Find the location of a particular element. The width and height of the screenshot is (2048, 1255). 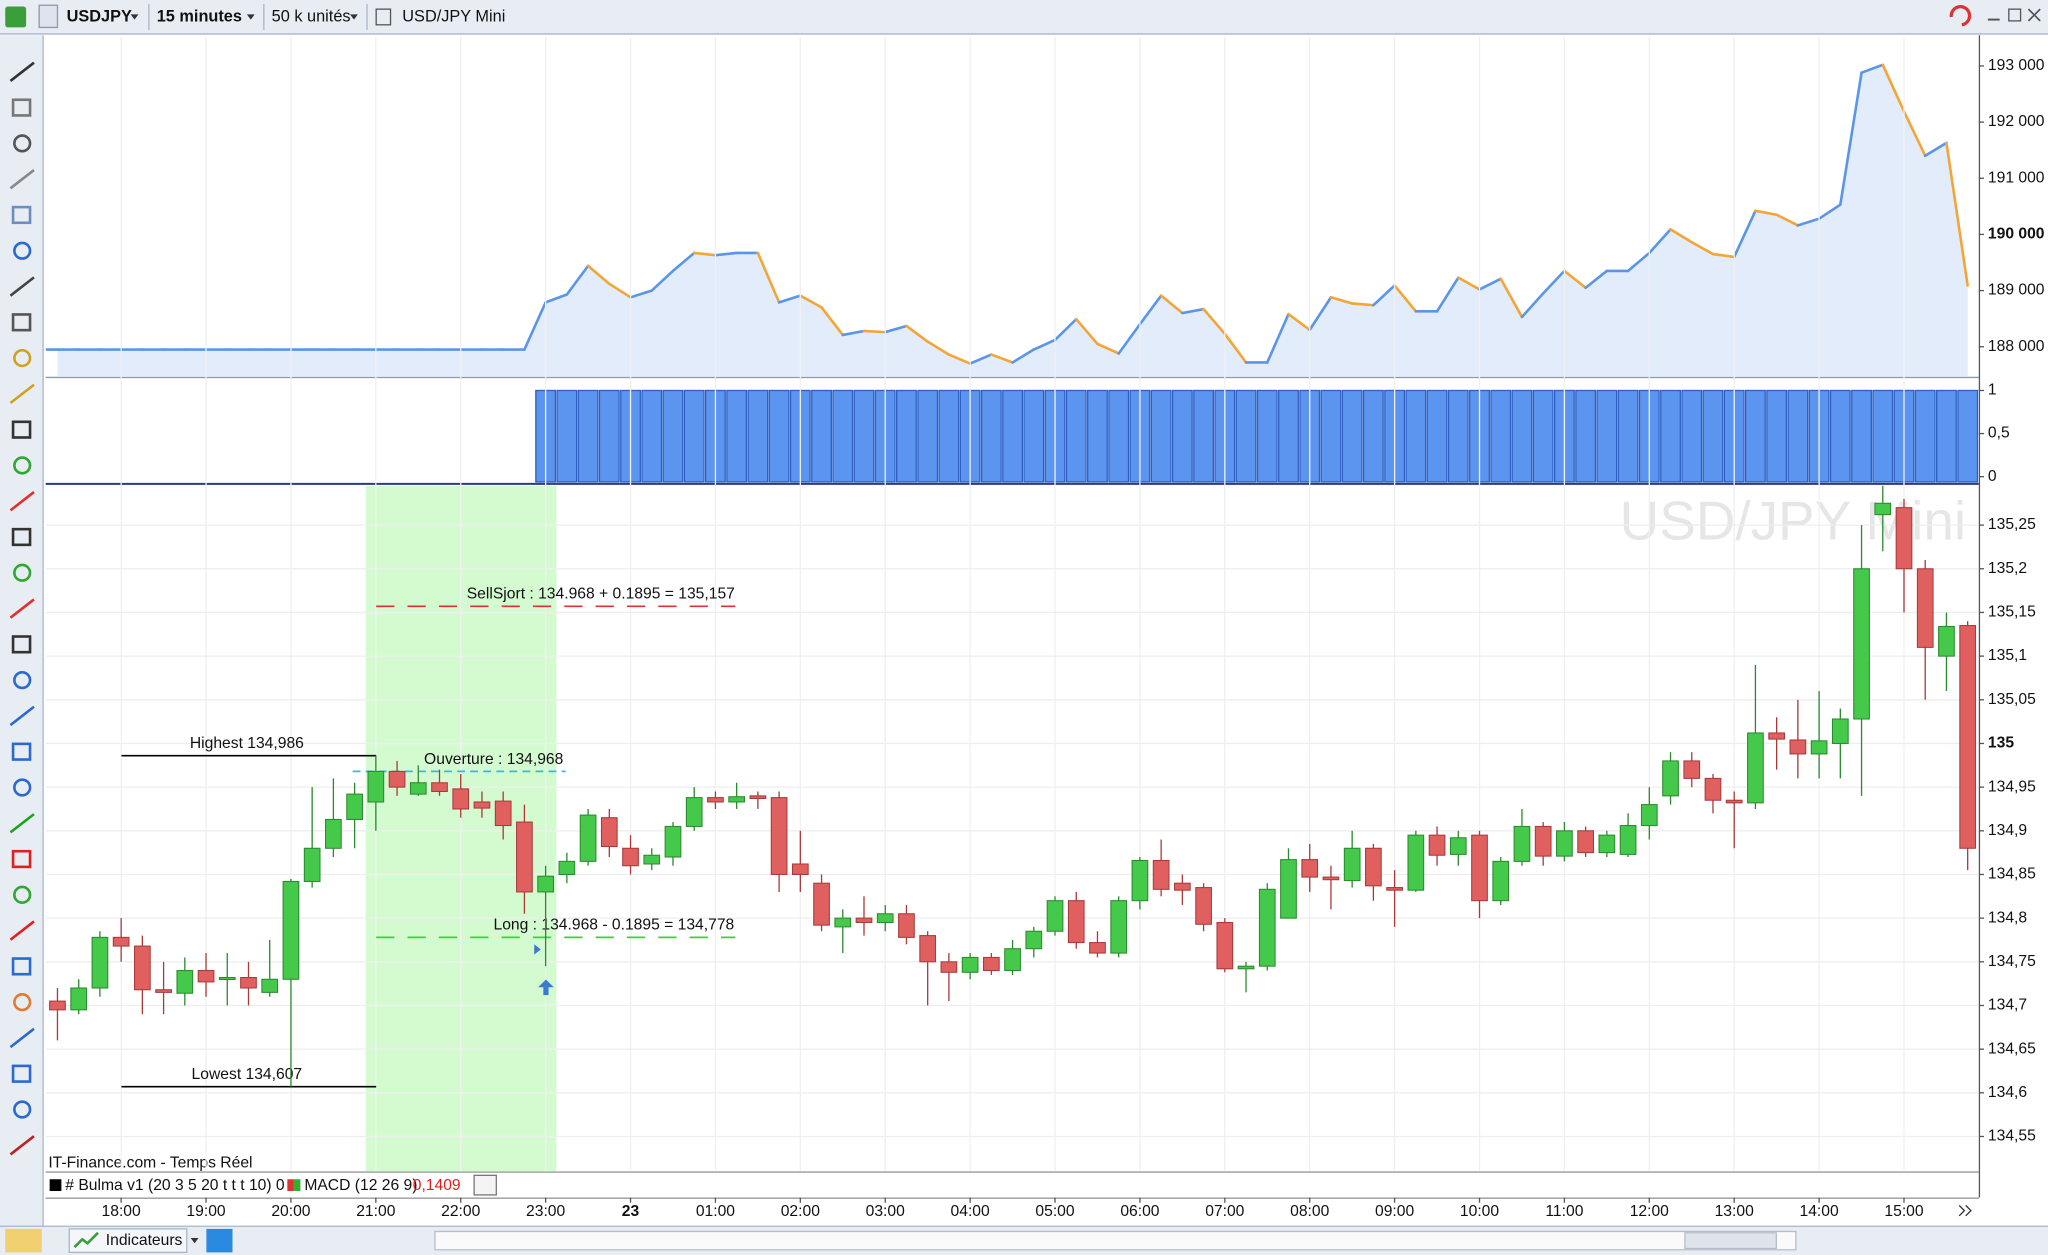

window-button is located at coordinates (485, 1185).